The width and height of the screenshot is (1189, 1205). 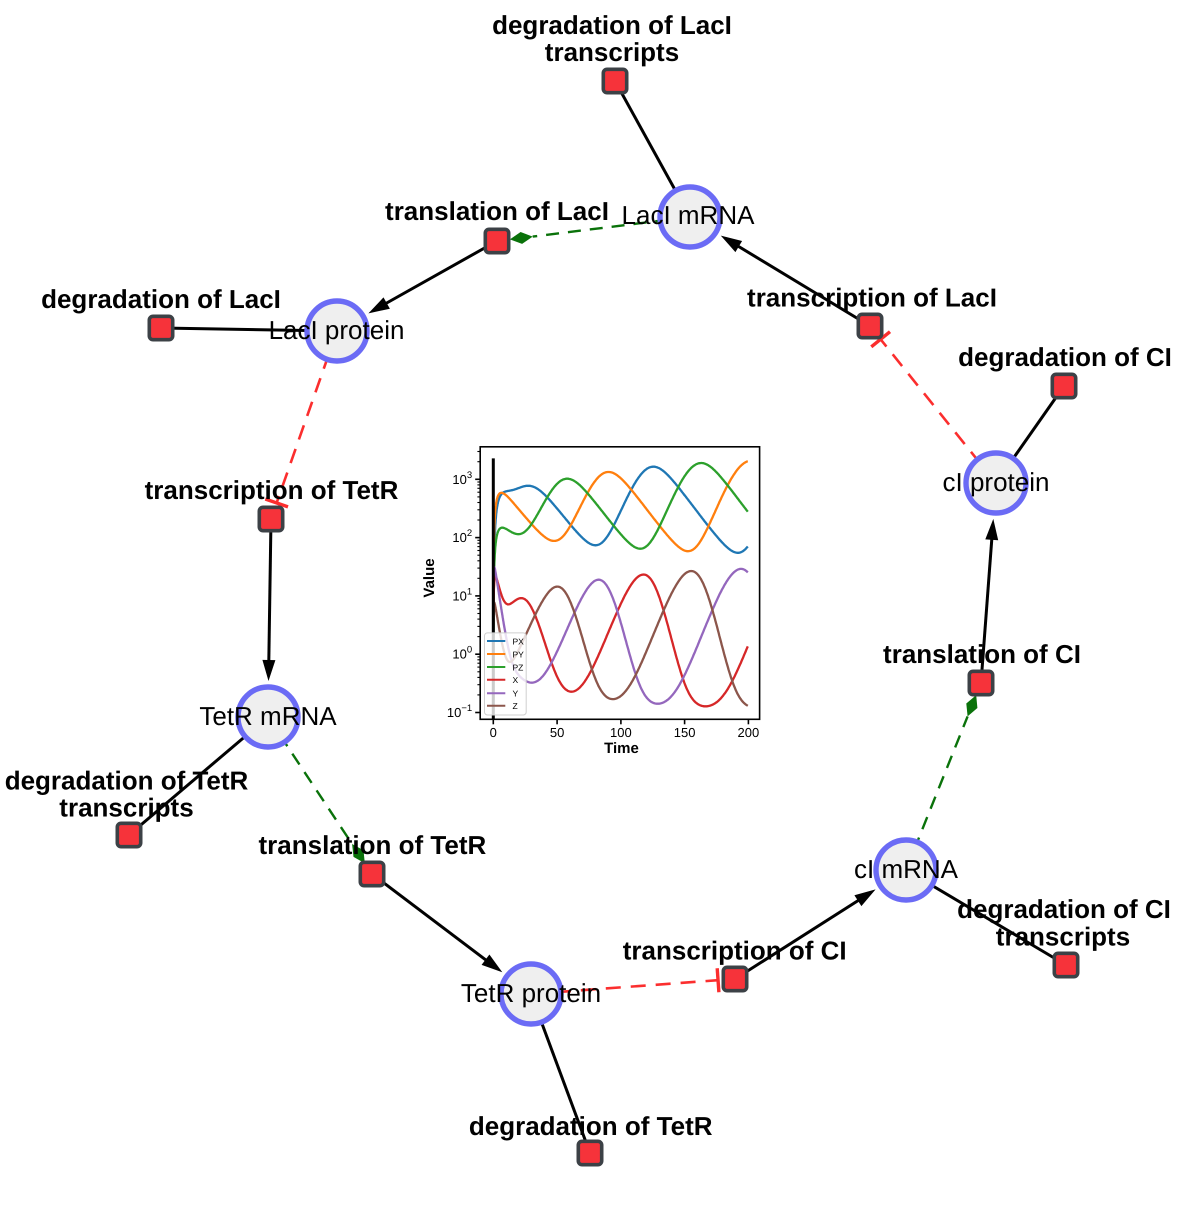 I want to click on svg-text: translation of TetR, so click(x=373, y=845).